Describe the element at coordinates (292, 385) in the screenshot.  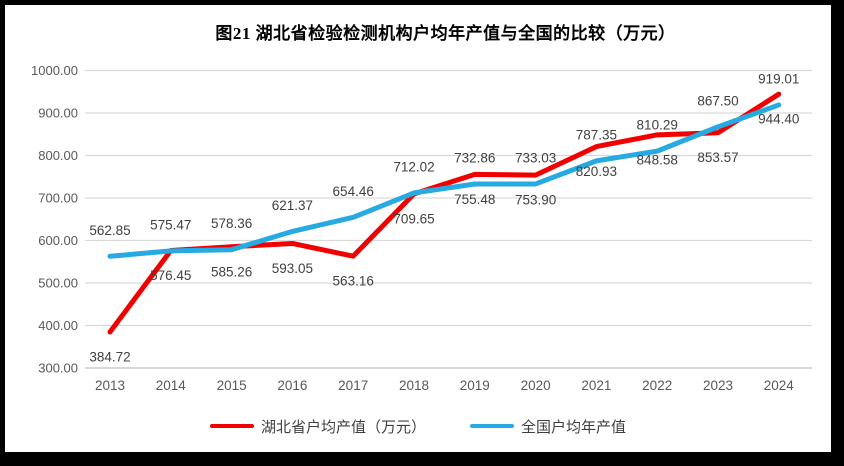
I see `x-axis-tick-label: 2016` at that location.